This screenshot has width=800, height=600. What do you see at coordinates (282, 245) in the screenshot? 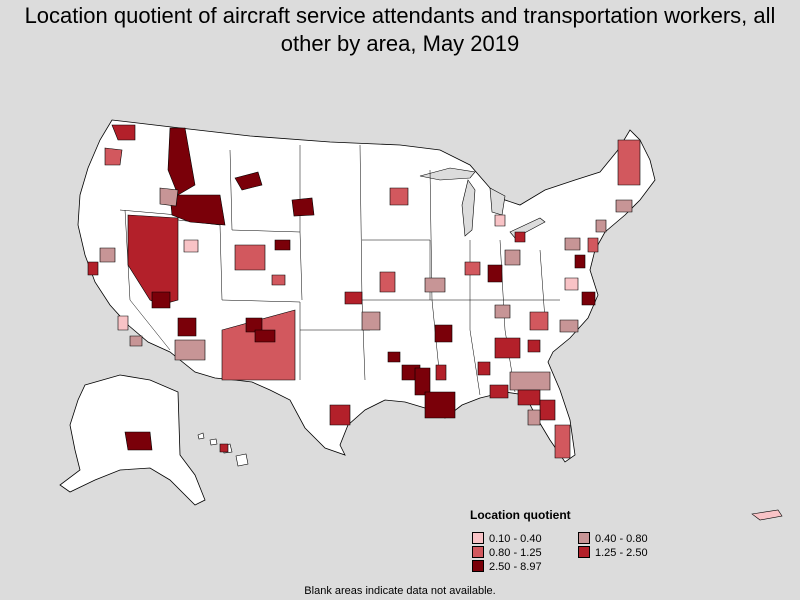
I see `area-wy-se` at bounding box center [282, 245].